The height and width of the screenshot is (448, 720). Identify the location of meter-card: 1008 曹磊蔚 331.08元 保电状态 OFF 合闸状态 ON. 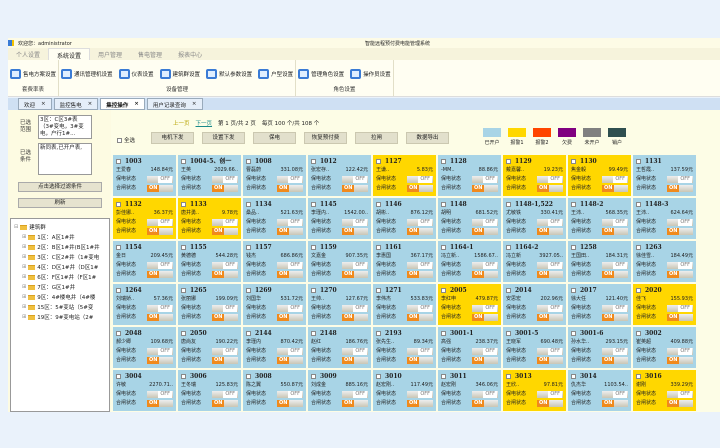
(274, 175).